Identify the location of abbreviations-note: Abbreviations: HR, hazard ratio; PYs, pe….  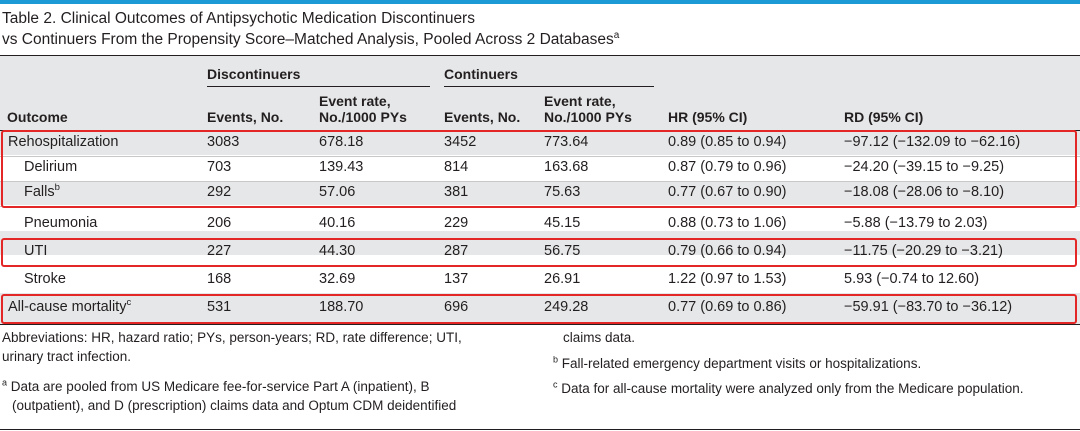
(232, 347).